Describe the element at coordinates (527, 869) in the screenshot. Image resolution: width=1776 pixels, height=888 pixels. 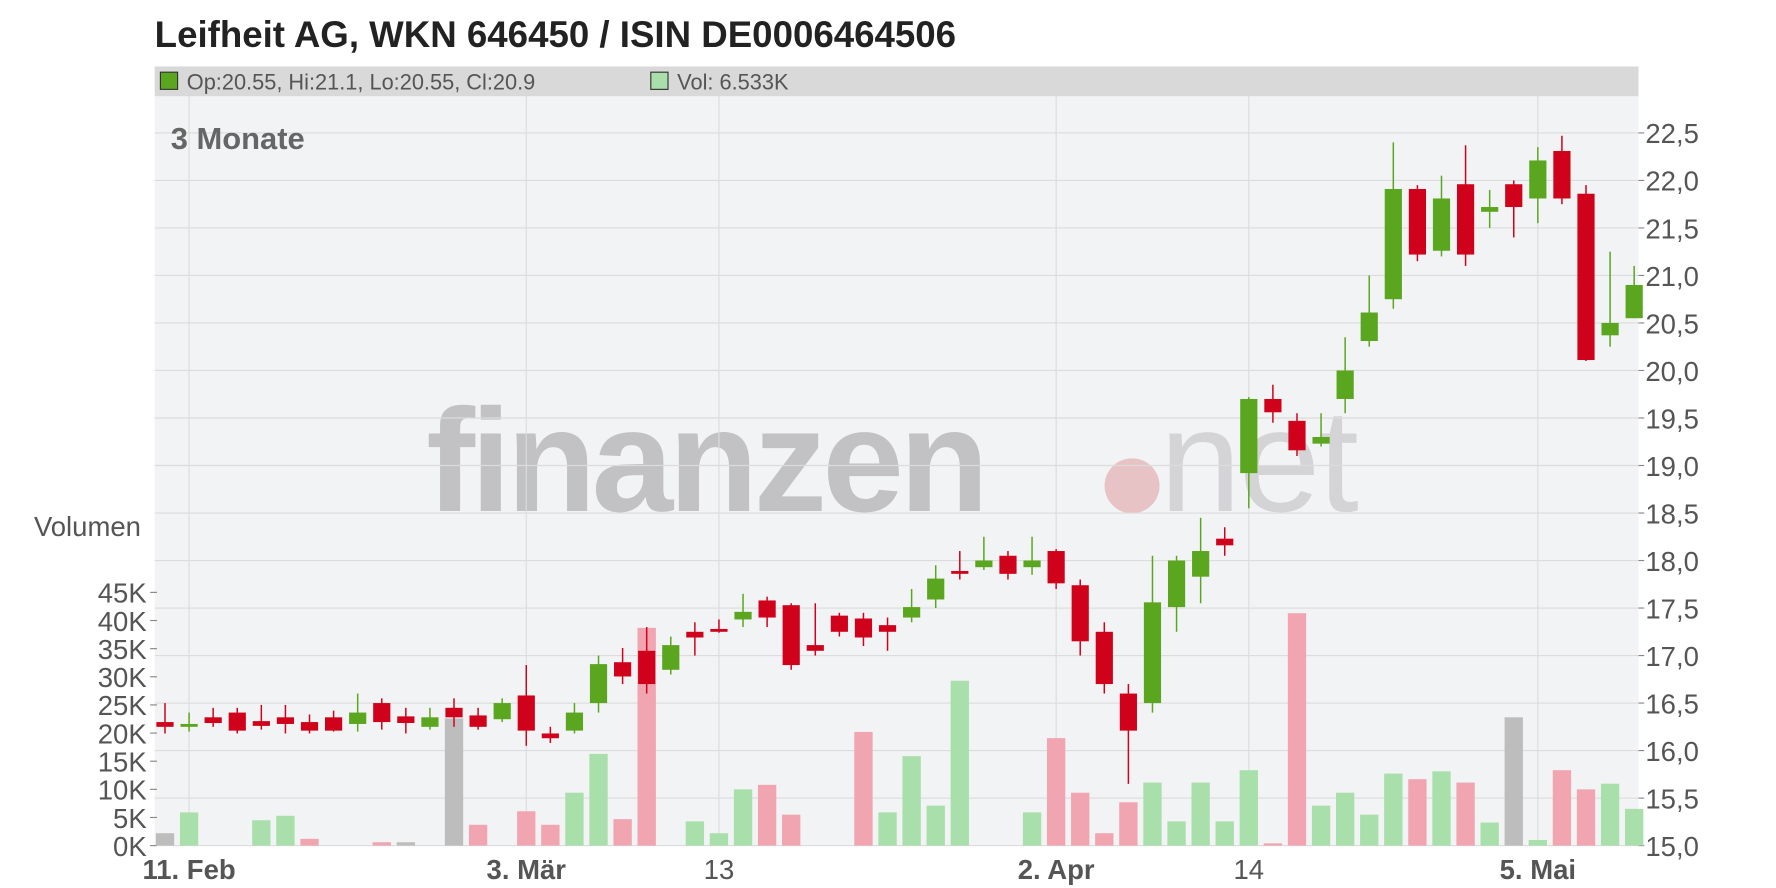
I see `x-tick-label: 3. Mär` at that location.